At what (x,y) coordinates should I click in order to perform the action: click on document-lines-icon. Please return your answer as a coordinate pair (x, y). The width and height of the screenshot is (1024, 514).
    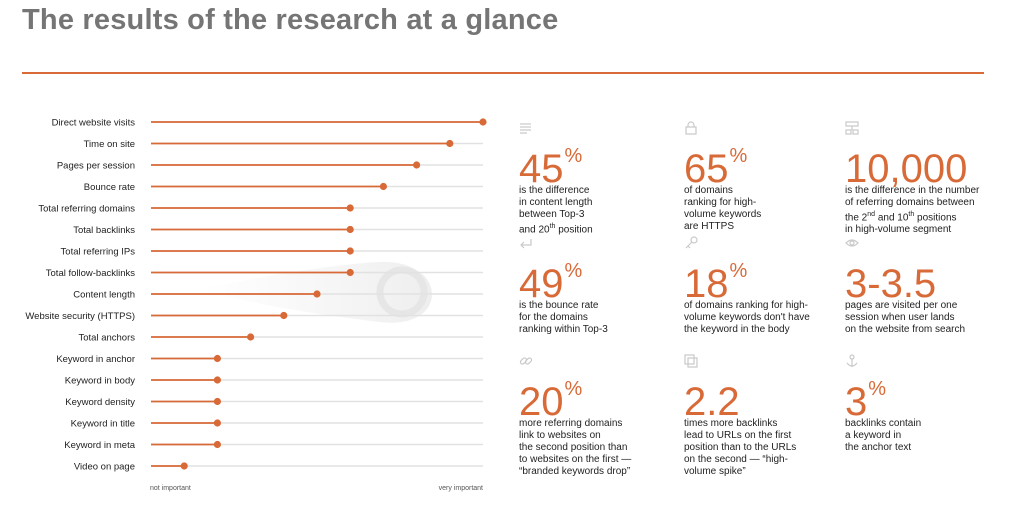
    Looking at the image, I should click on (526, 128).